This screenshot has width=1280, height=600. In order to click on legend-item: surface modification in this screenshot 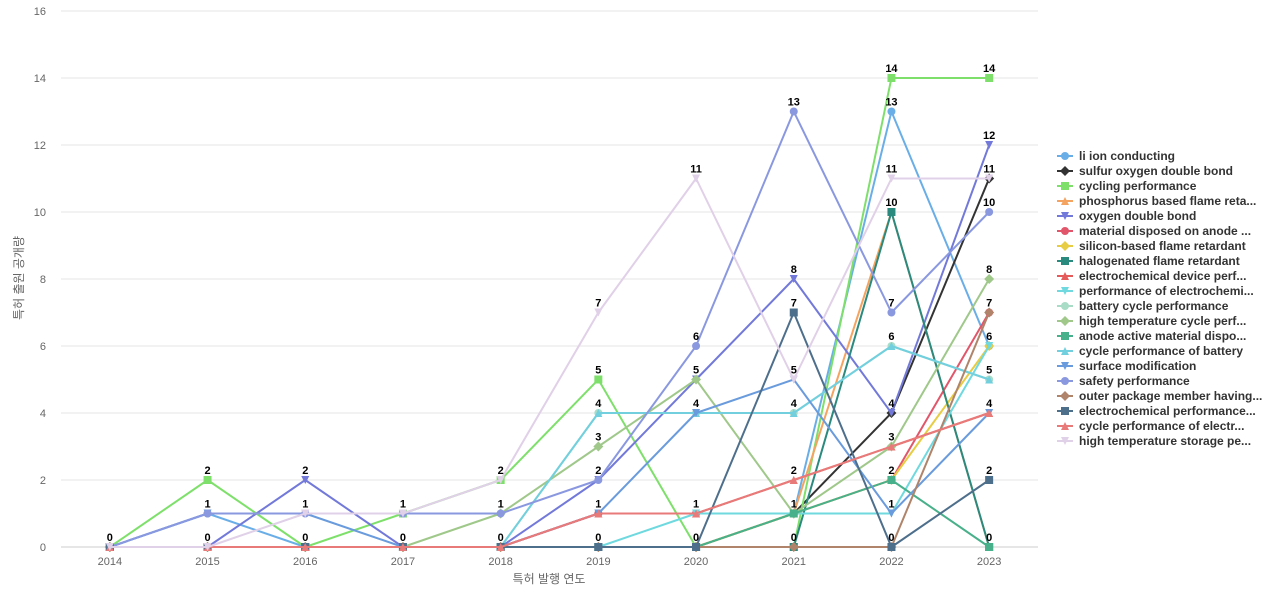, I will do `click(1159, 365)`.